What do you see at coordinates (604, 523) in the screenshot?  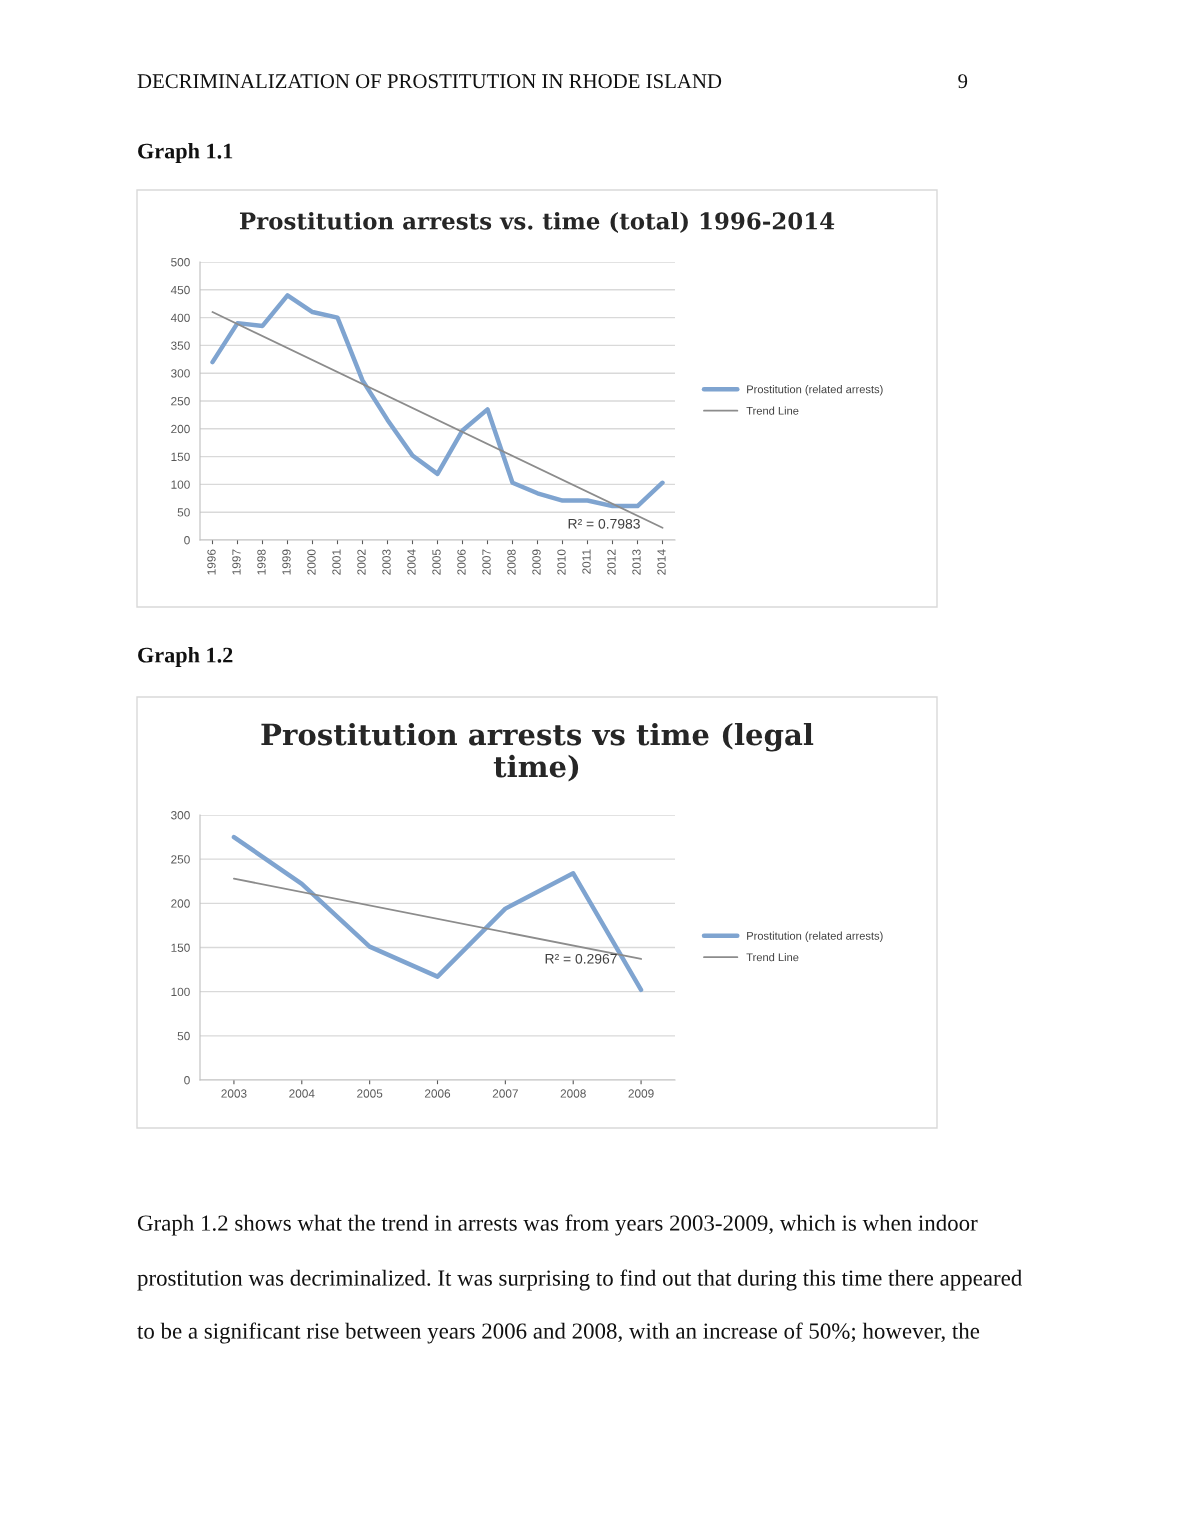 I see `annotation: R² = 0.7983` at bounding box center [604, 523].